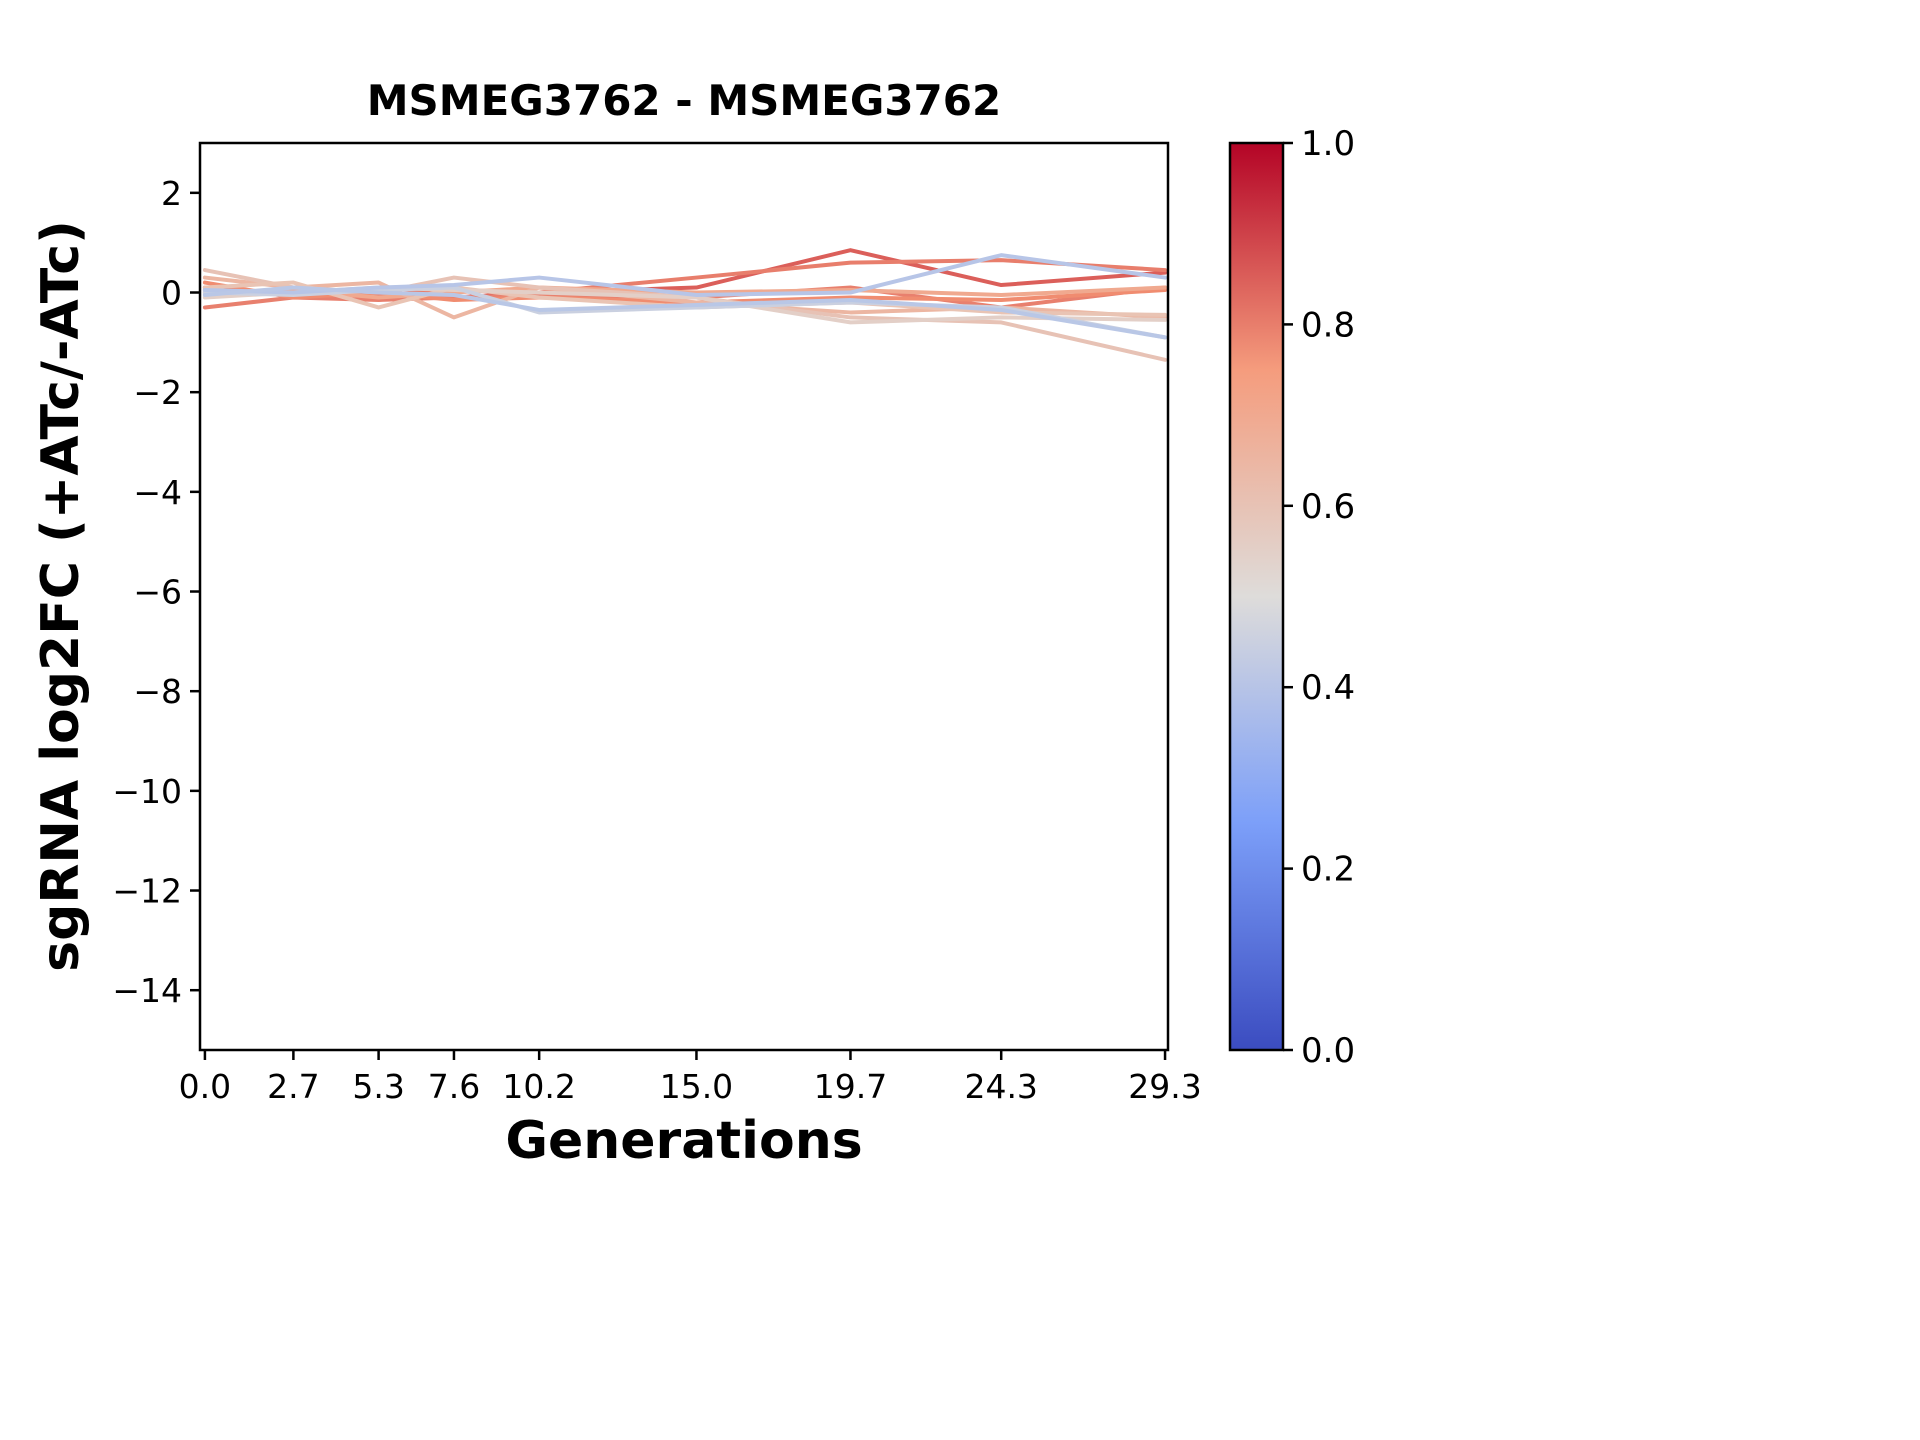 Image resolution: width=1920 pixels, height=1440 pixels. What do you see at coordinates (205, 1086) in the screenshot?
I see `x-tick-label: 0.0` at bounding box center [205, 1086].